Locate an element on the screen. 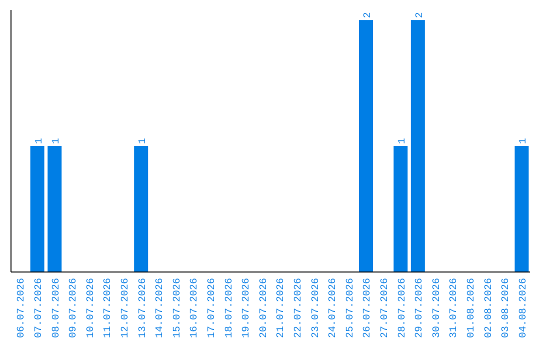 The height and width of the screenshot is (340, 540). x-tick-label: 15.07.2026 is located at coordinates (178, 308).